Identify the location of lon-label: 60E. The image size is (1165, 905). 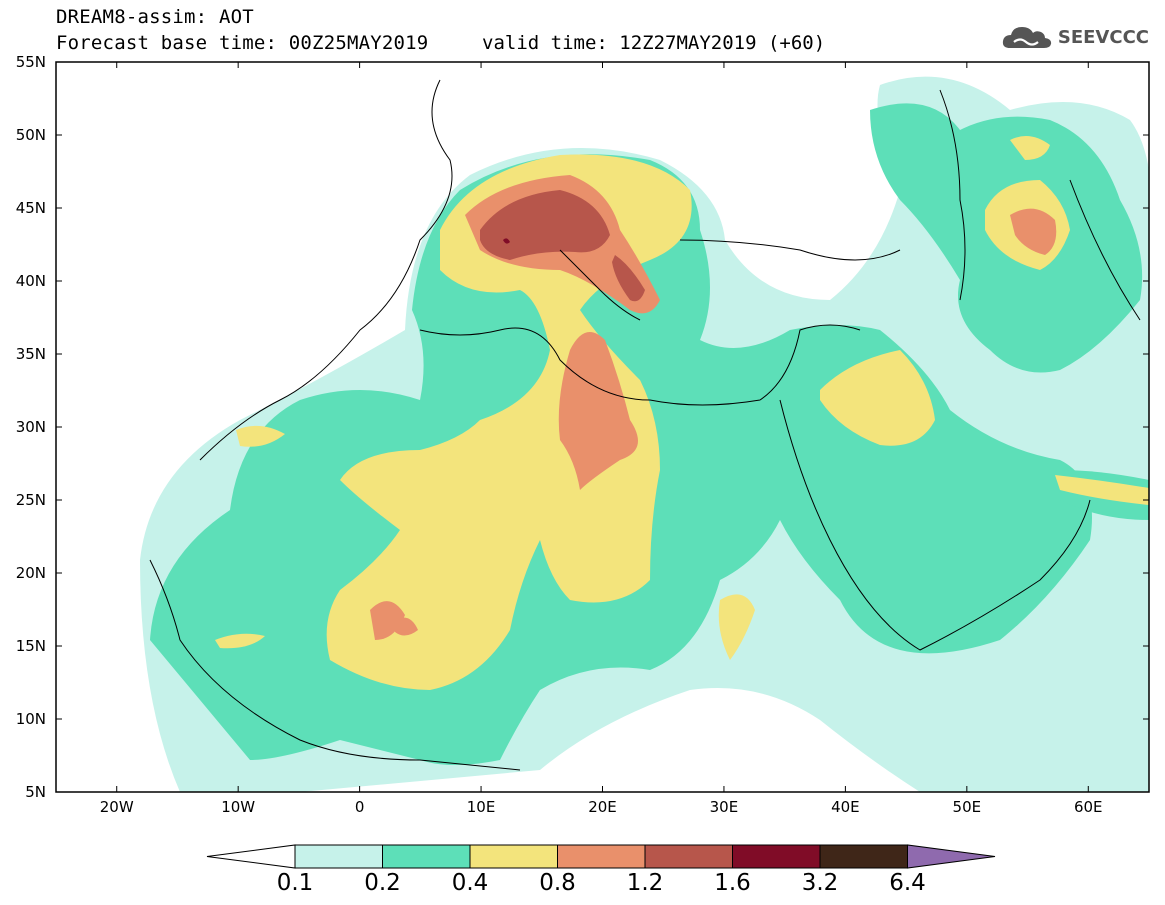
(1088, 807).